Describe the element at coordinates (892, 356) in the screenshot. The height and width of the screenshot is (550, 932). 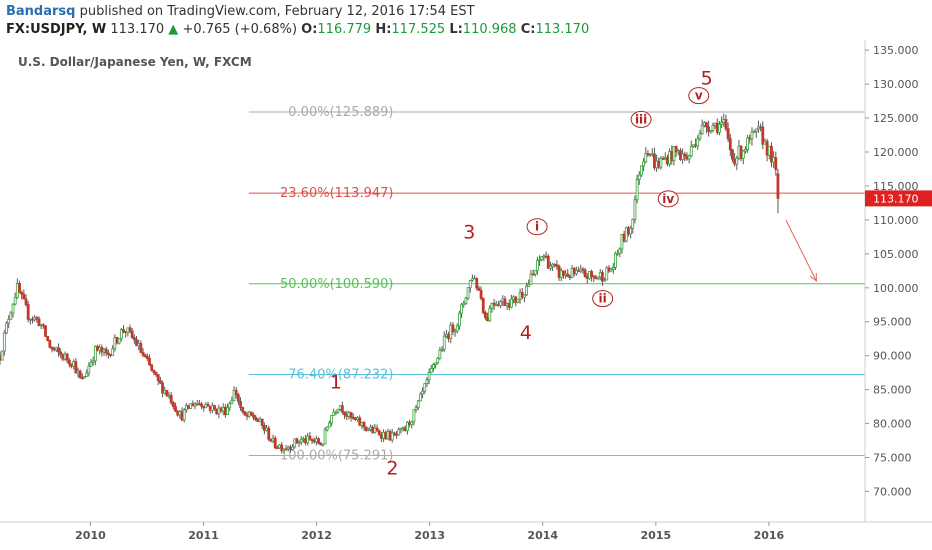
I see `y-tick-label: 90.000` at that location.